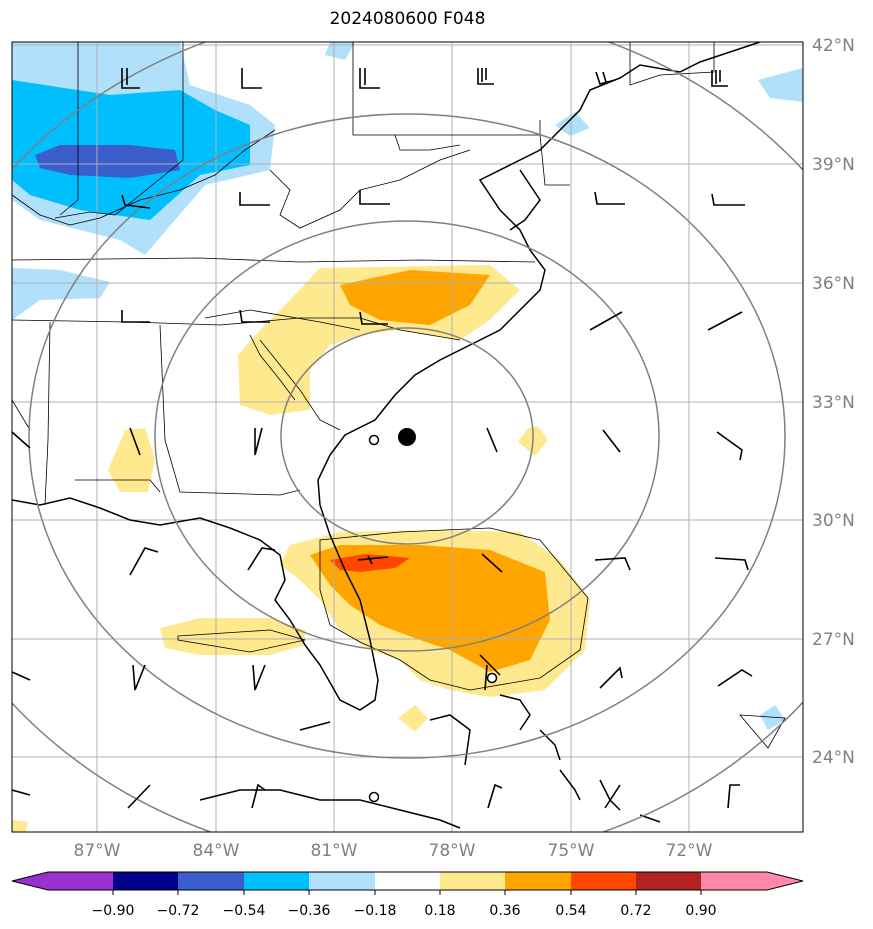 This screenshot has width=873, height=929. Describe the element at coordinates (571, 851) in the screenshot. I see `lon-label-75: 75°W` at that location.